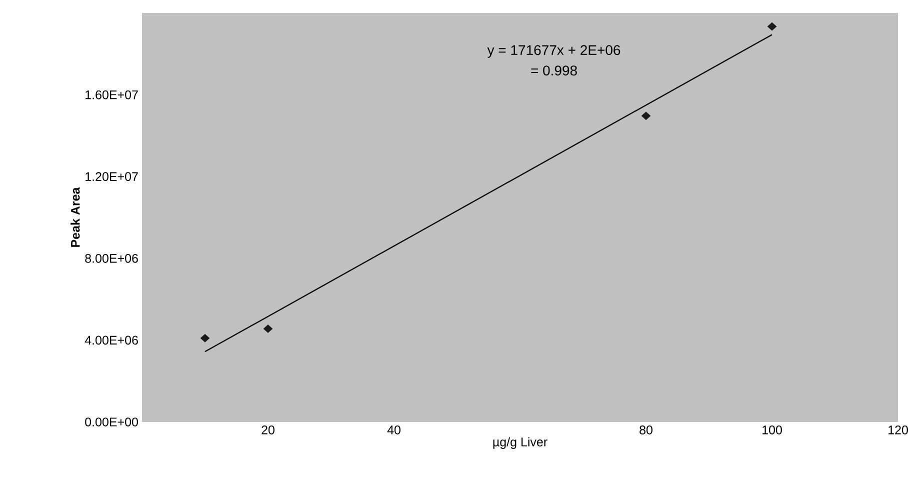  What do you see at coordinates (111, 258) in the screenshot?
I see `y-tick-label: 8.00E+06` at bounding box center [111, 258].